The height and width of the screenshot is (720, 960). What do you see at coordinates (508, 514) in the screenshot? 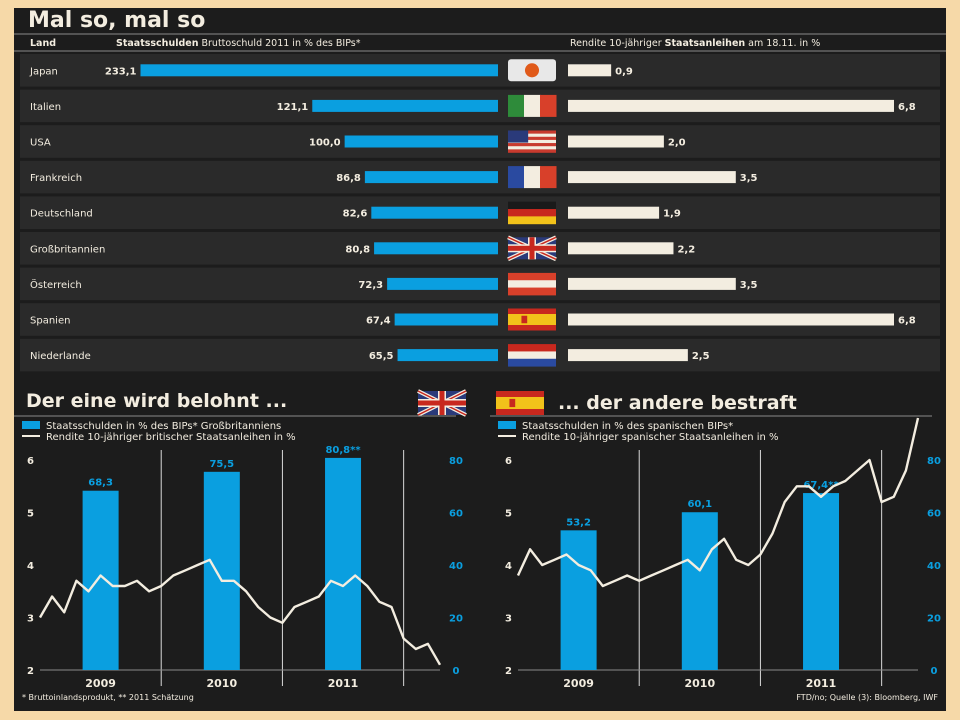
I see `right-y-left-tick: 5` at bounding box center [508, 514].